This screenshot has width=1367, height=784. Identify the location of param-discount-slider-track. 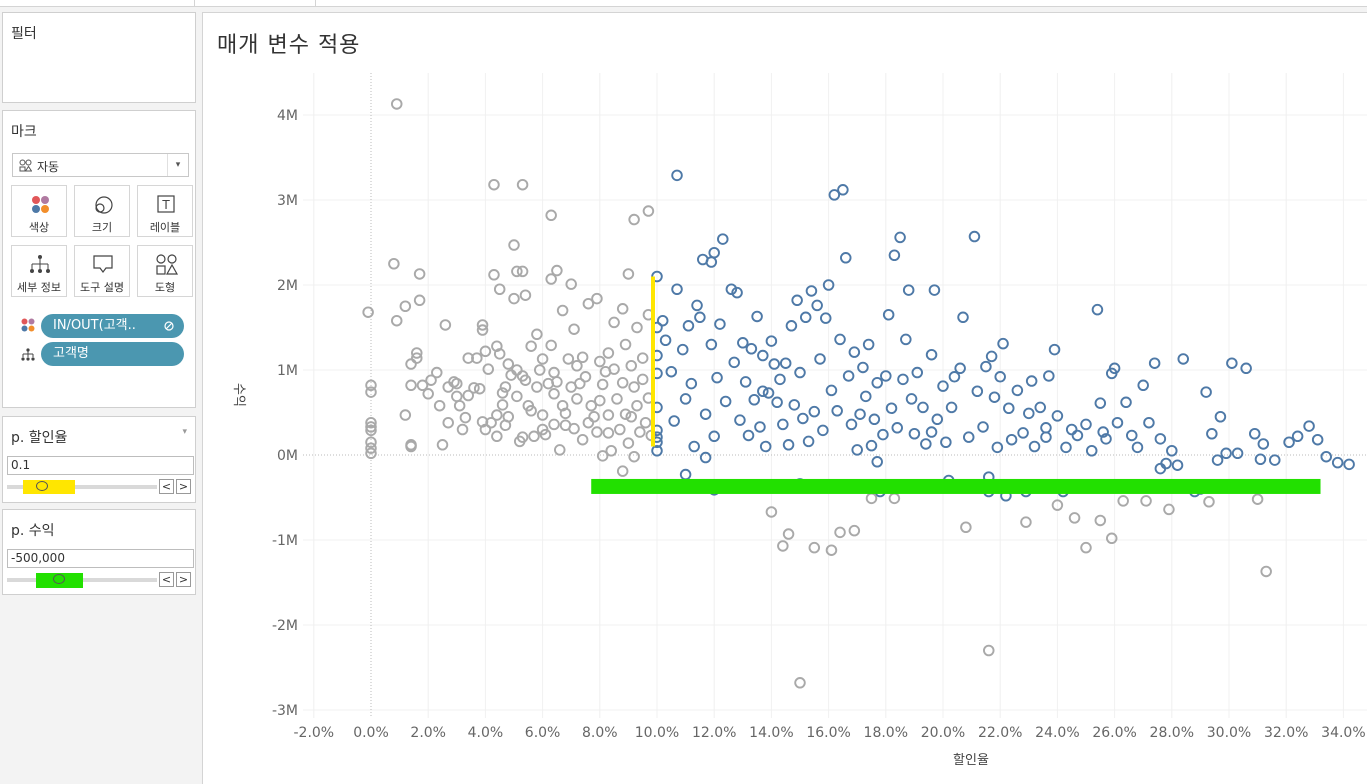
(82, 487).